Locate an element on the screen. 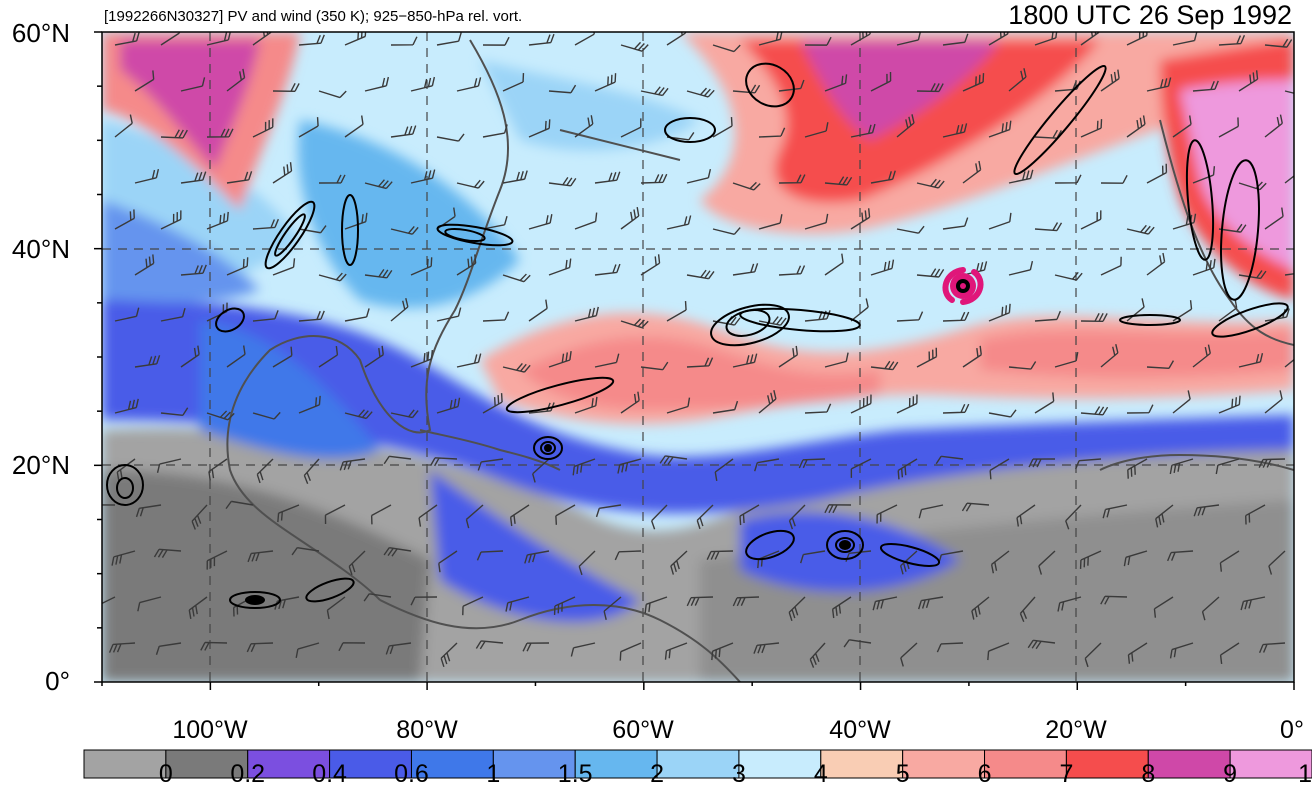 The width and height of the screenshot is (1312, 810). map-timestamp: 1800 UTC 26 Sep 1992 is located at coordinates (1150, 15).